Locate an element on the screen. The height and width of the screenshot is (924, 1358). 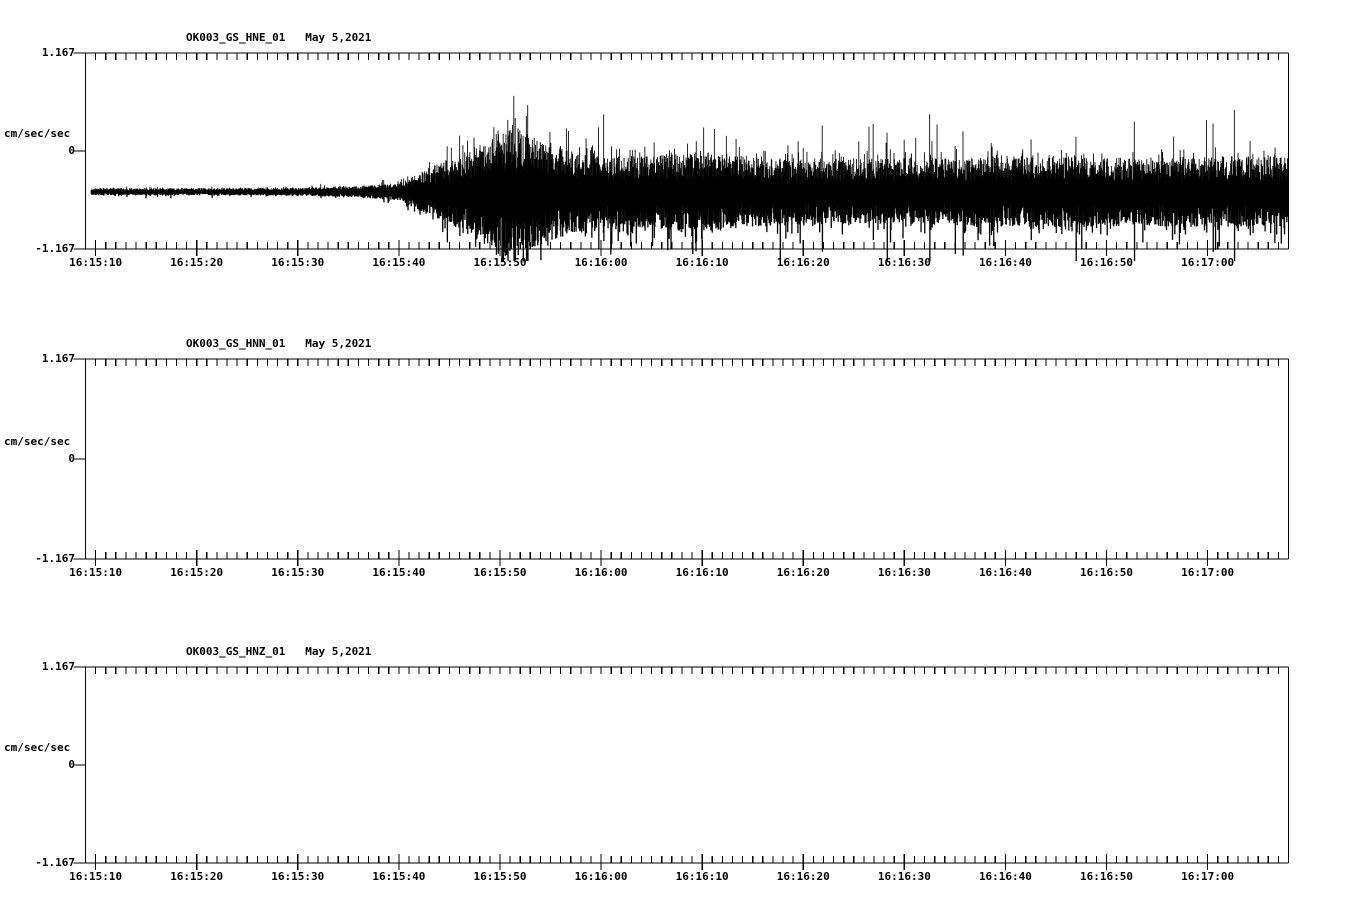
panel-title: OK003_GS_HNZ_01 May 5,2021 is located at coordinates (279, 651).